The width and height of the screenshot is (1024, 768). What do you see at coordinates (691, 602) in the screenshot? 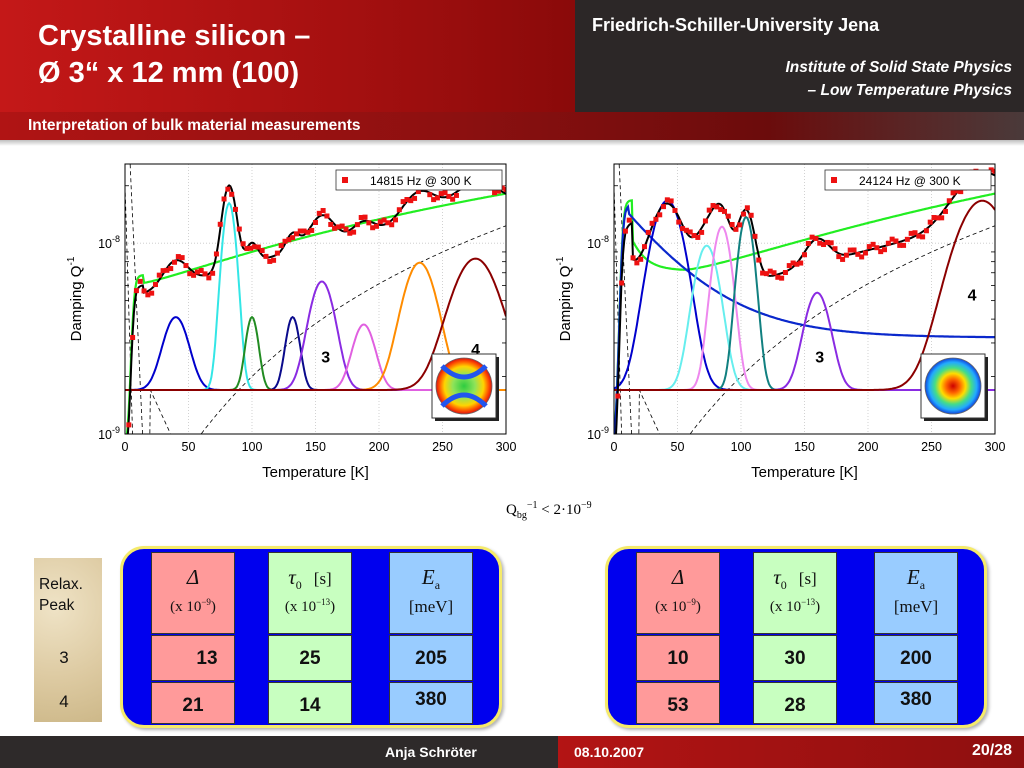
I see `delta-scale-exp: −9` at bounding box center [691, 602].